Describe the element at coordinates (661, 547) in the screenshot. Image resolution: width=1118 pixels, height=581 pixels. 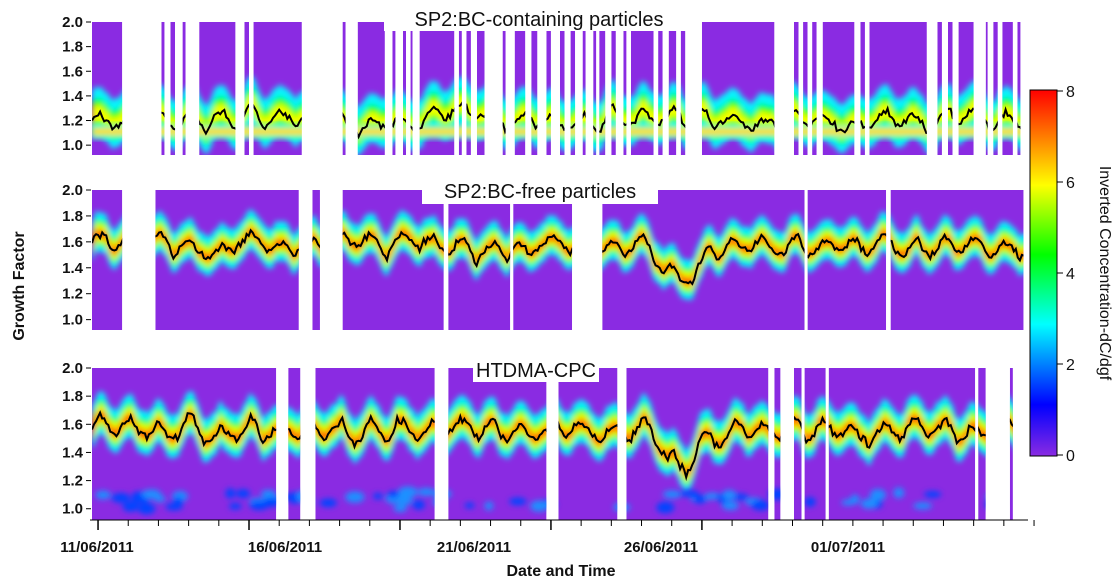
I see `x-tick-label: 26/06/2011` at that location.